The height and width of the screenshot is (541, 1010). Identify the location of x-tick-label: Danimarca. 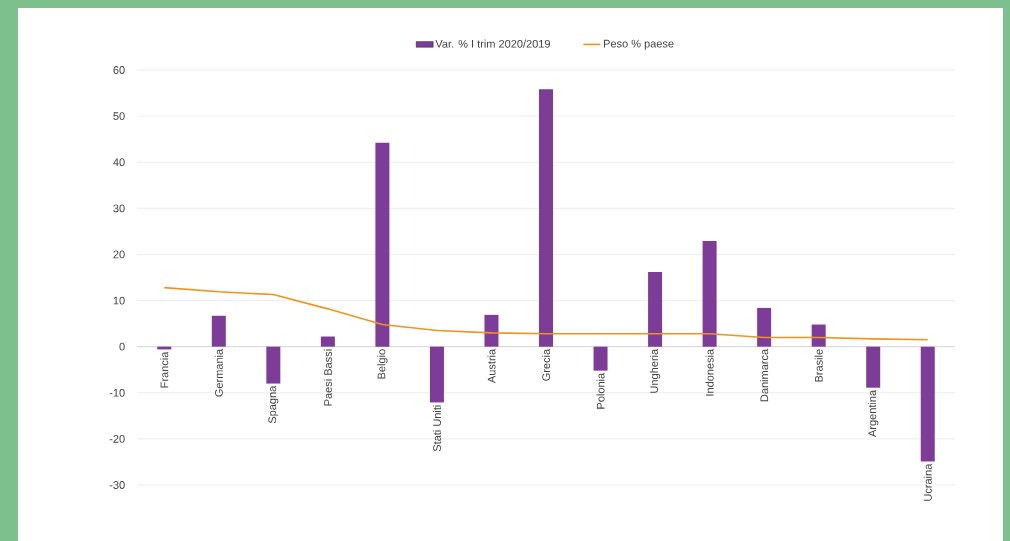
(764, 375).